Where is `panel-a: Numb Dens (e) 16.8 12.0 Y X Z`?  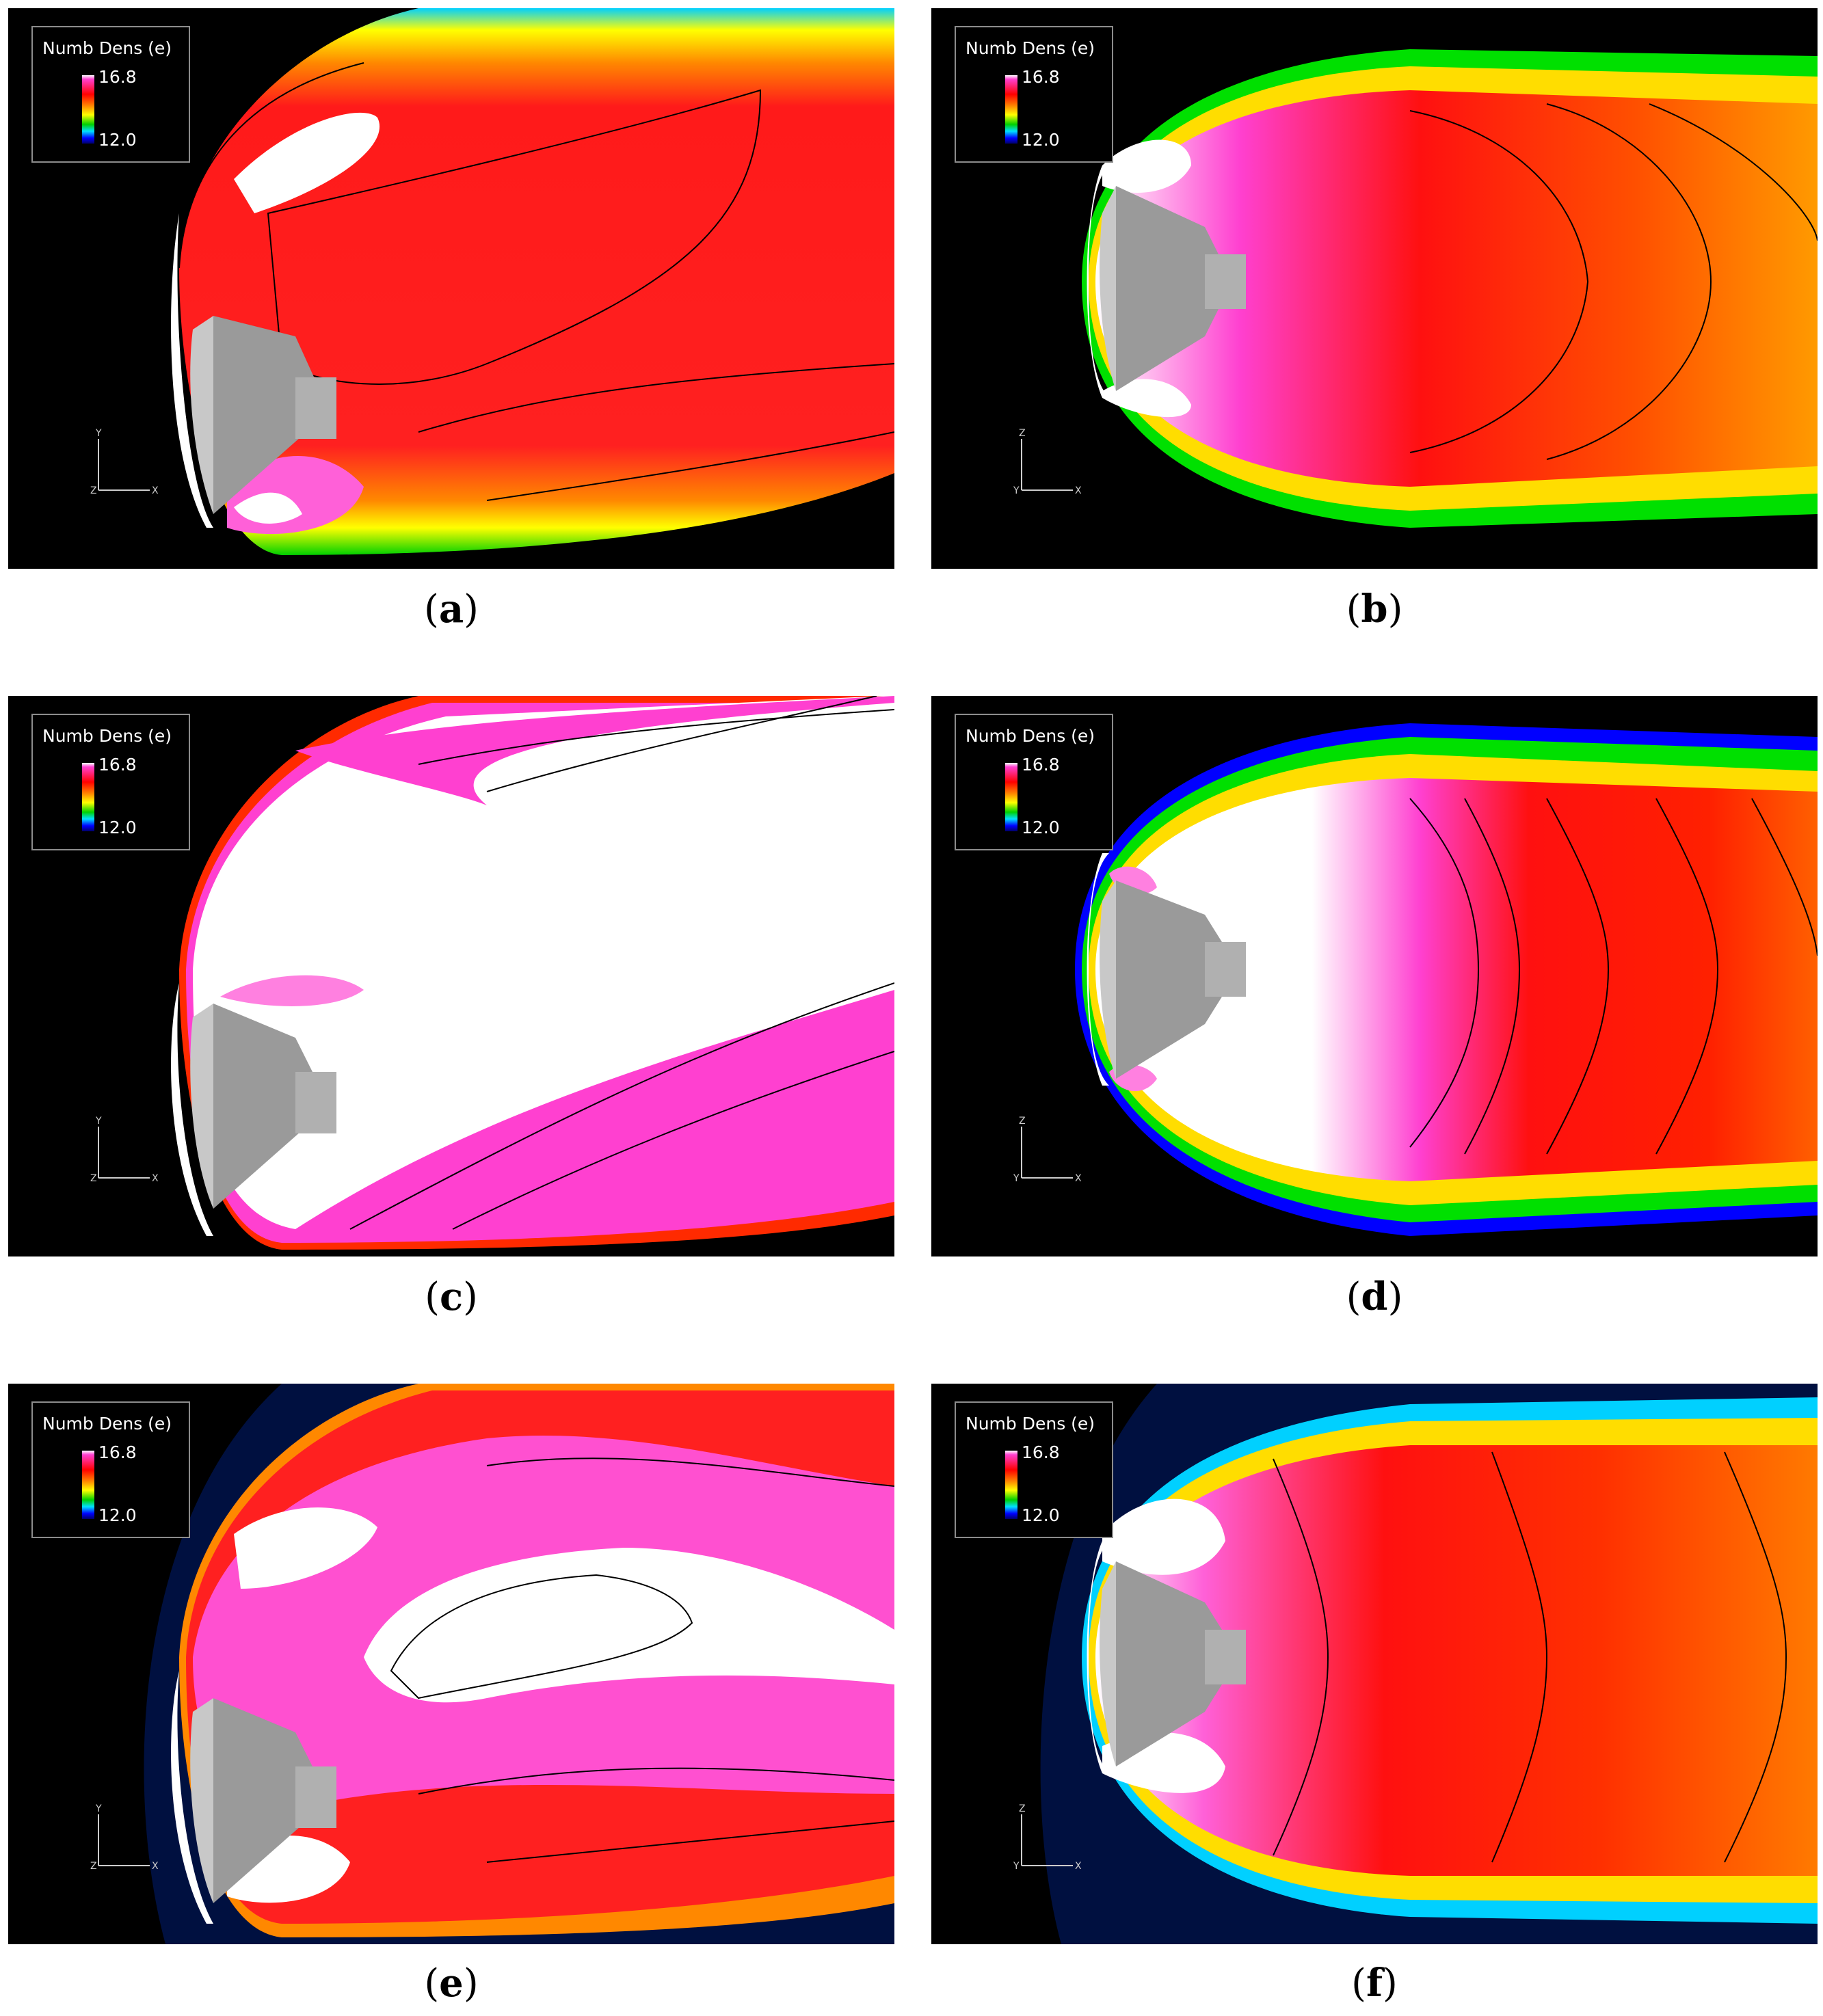
panel-a: Numb Dens (e) 16.8 12.0 Y X Z is located at coordinates (451, 288).